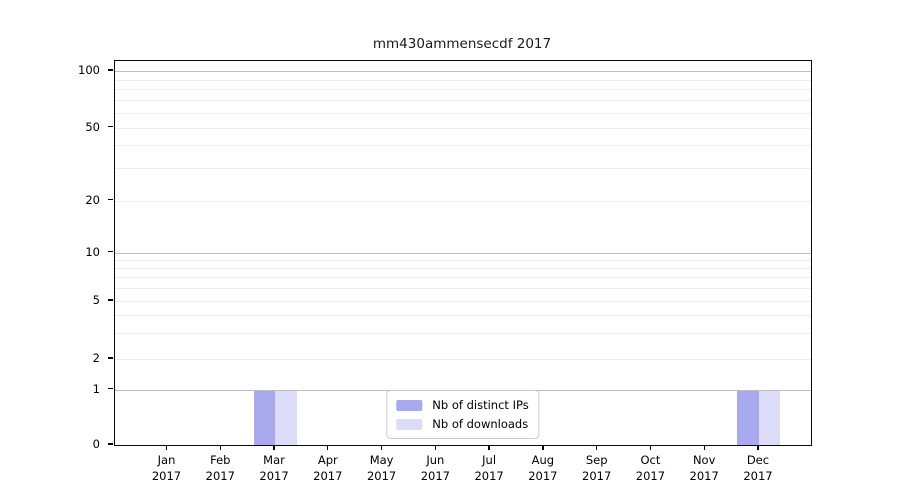 Image resolution: width=900 pixels, height=500 pixels. Describe the element at coordinates (381, 468) in the screenshot. I see `x-tick-label: May 2017` at that location.